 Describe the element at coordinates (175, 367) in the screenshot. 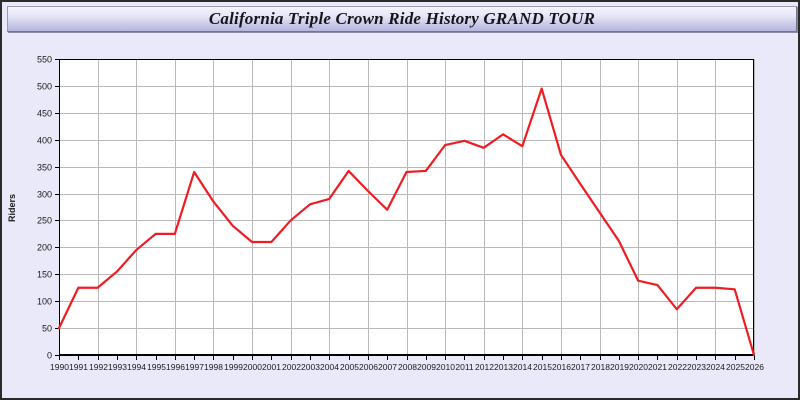

I see `svg-text: 1996` at that location.